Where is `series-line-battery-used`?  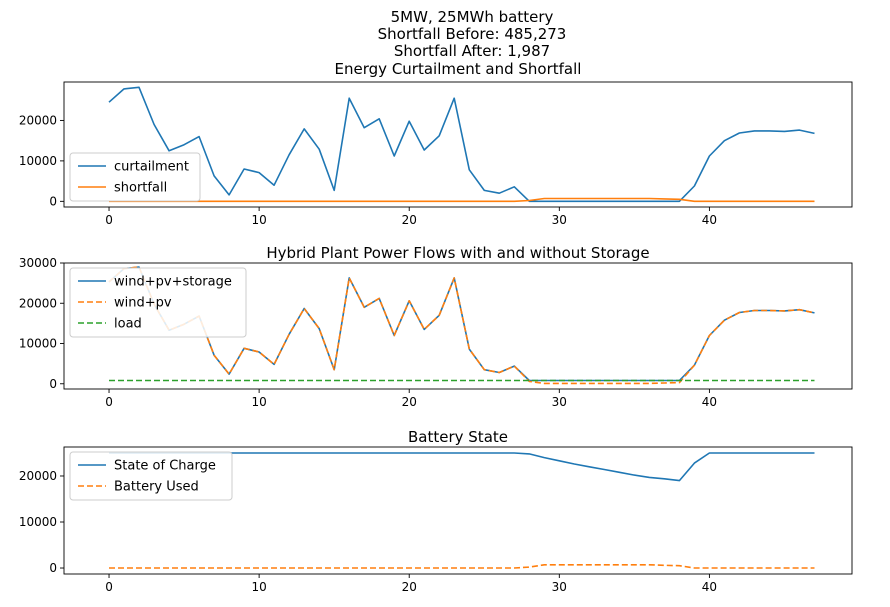
series-line-battery-used is located at coordinates (462, 566).